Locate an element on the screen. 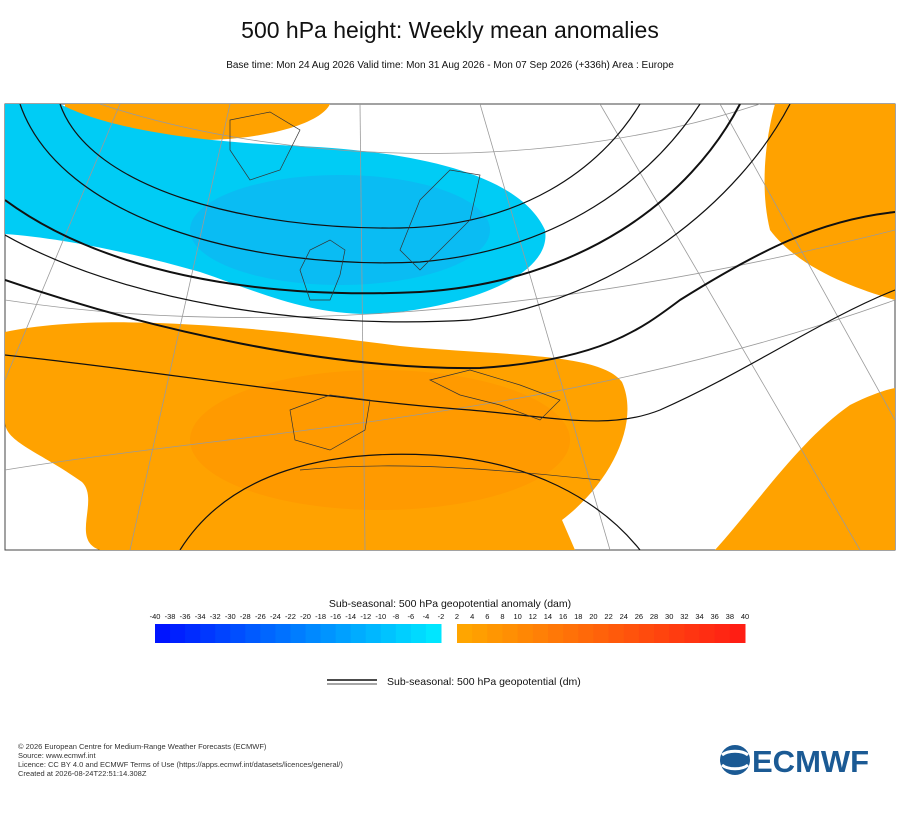 The width and height of the screenshot is (900, 815). colorbar-tick-label: -36 is located at coordinates (185, 616).